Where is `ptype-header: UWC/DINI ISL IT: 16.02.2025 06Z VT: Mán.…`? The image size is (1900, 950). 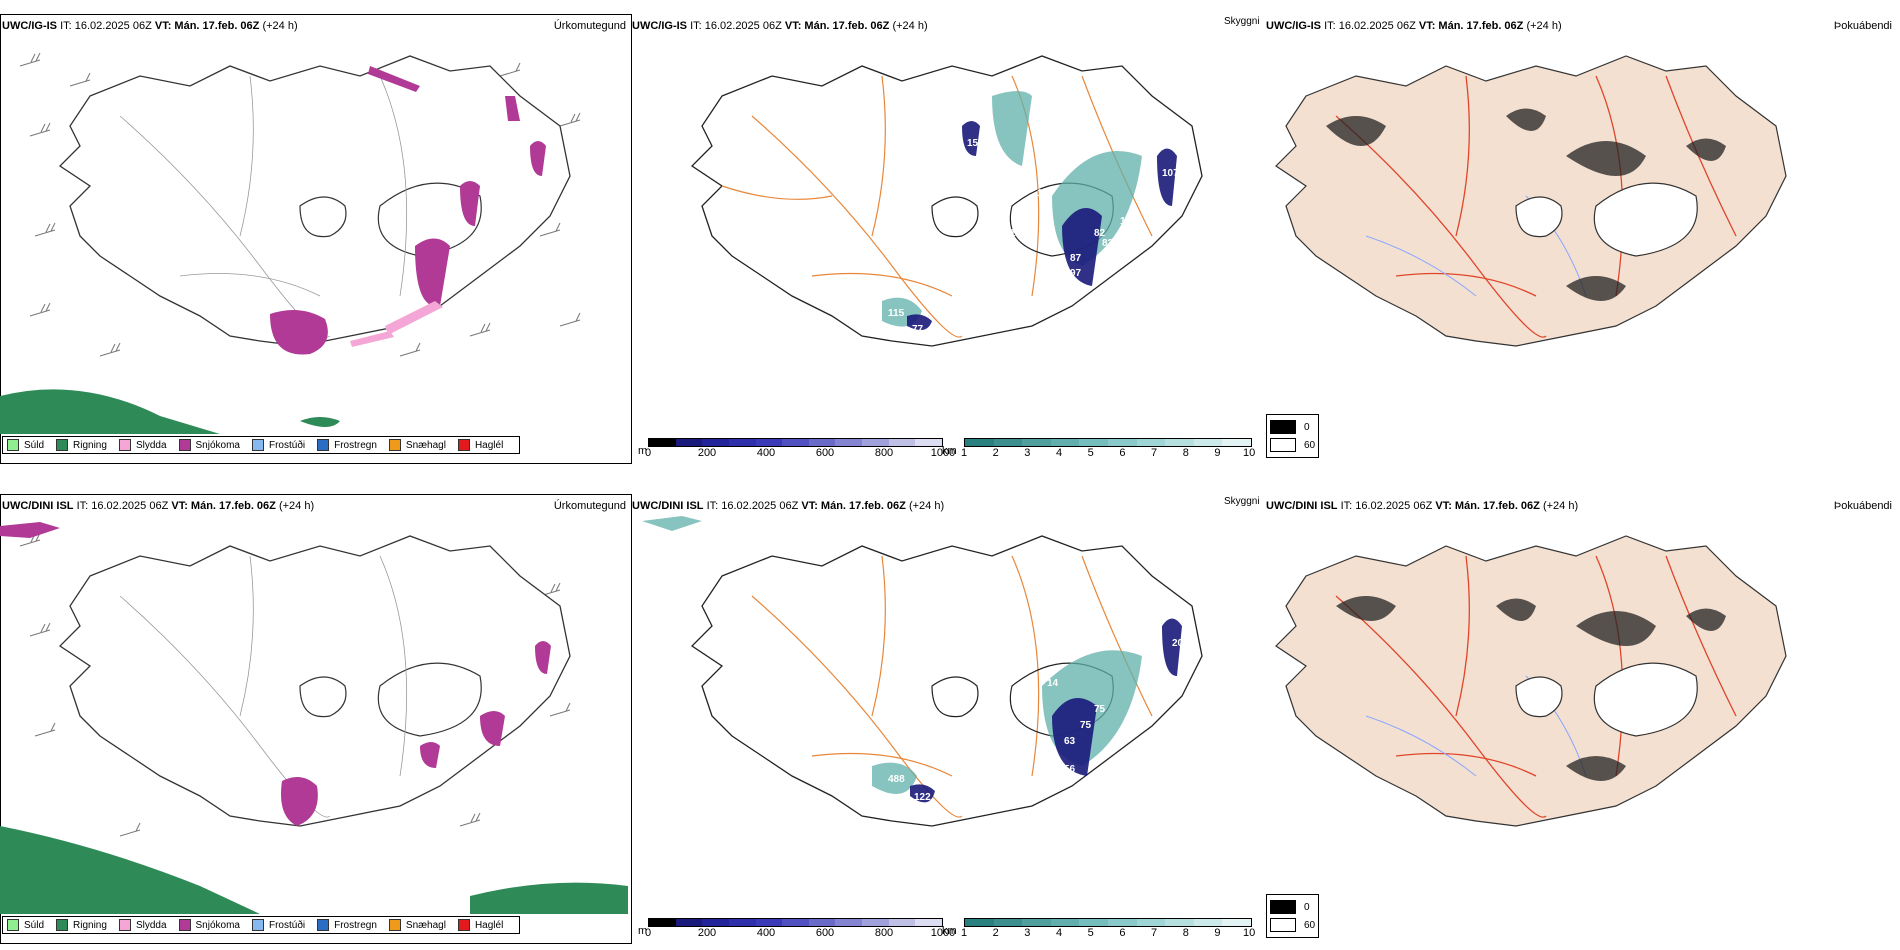 ptype-header: UWC/DINI ISL IT: 16.02.2025 06Z VT: Mán.… is located at coordinates (316, 509).